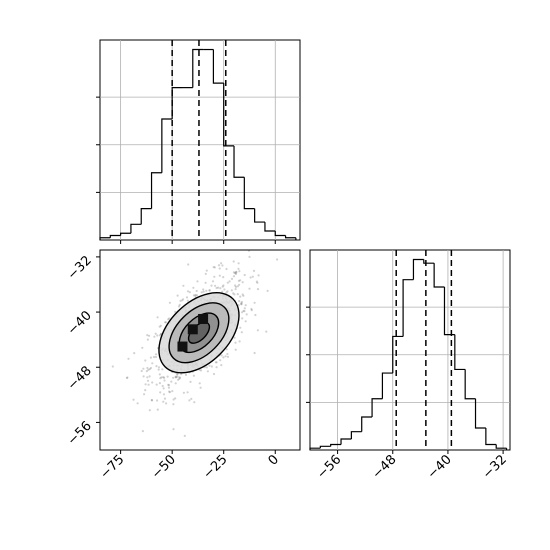 Image resolution: width=550 pixels, height=550 pixels. I want to click on panel-hist-x, so click(198, 141).